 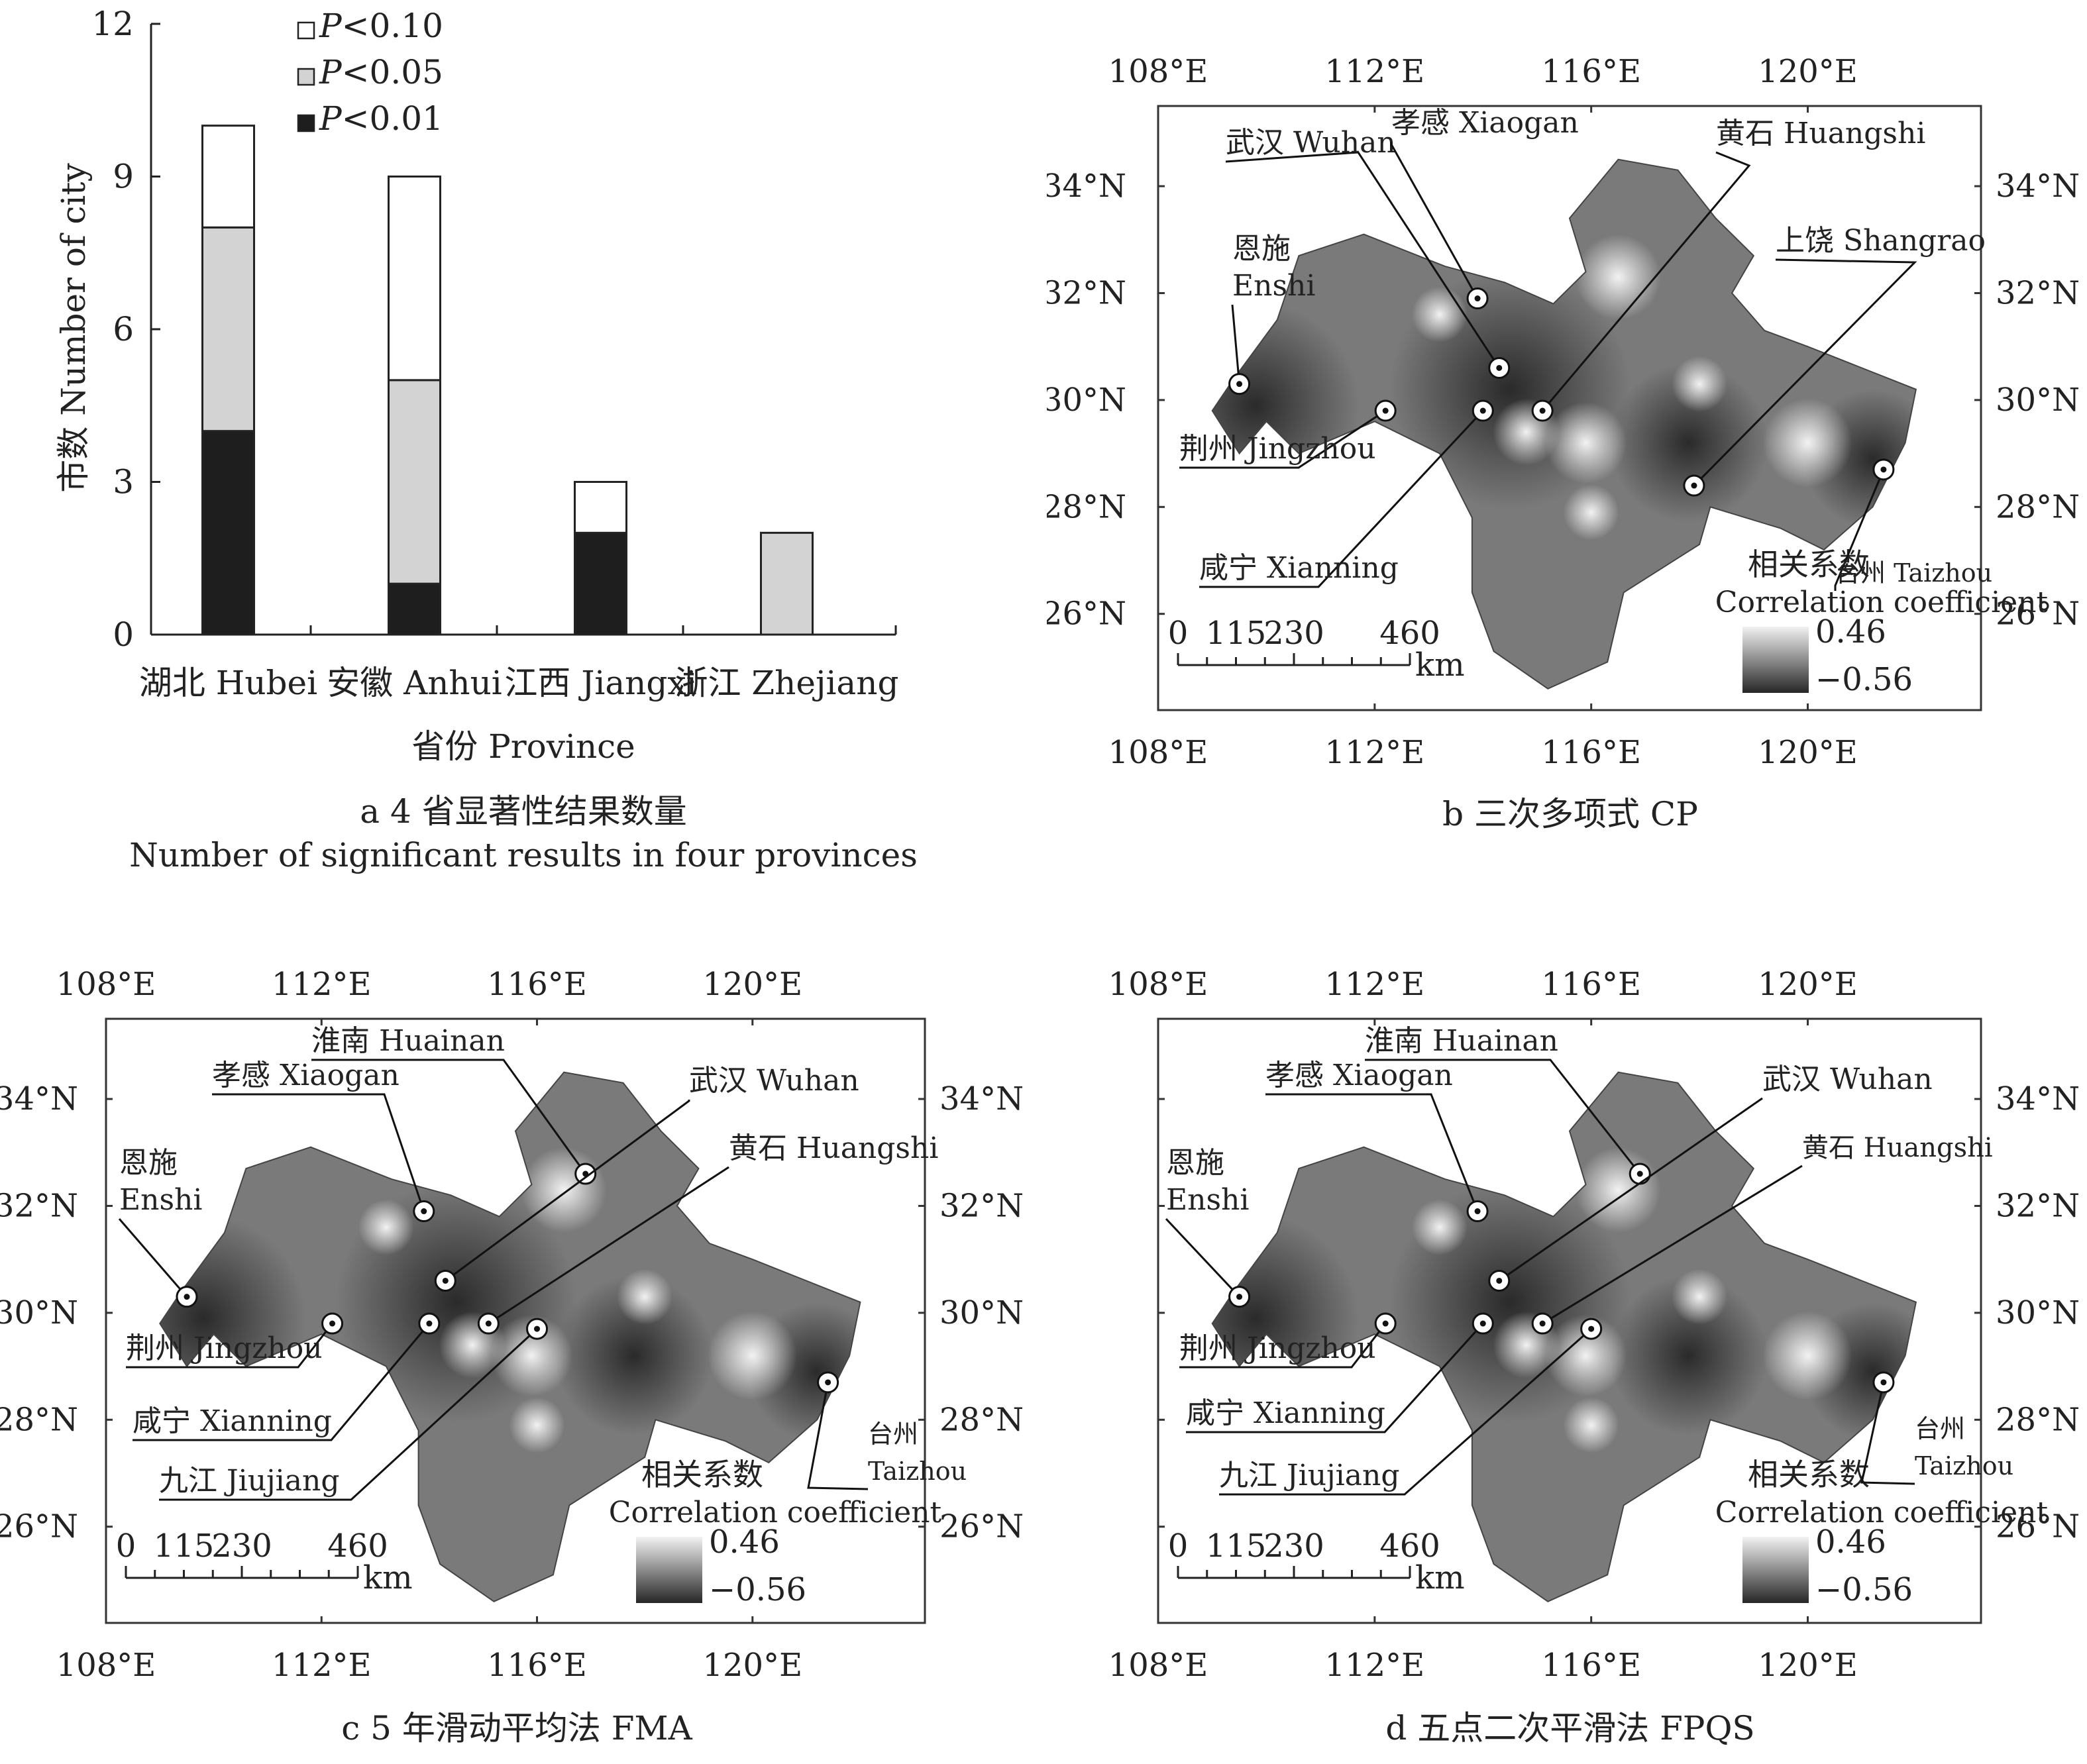 What do you see at coordinates (415, 683) in the screenshot?
I see `x-tick-label: 安徽 Anhui` at bounding box center [415, 683].